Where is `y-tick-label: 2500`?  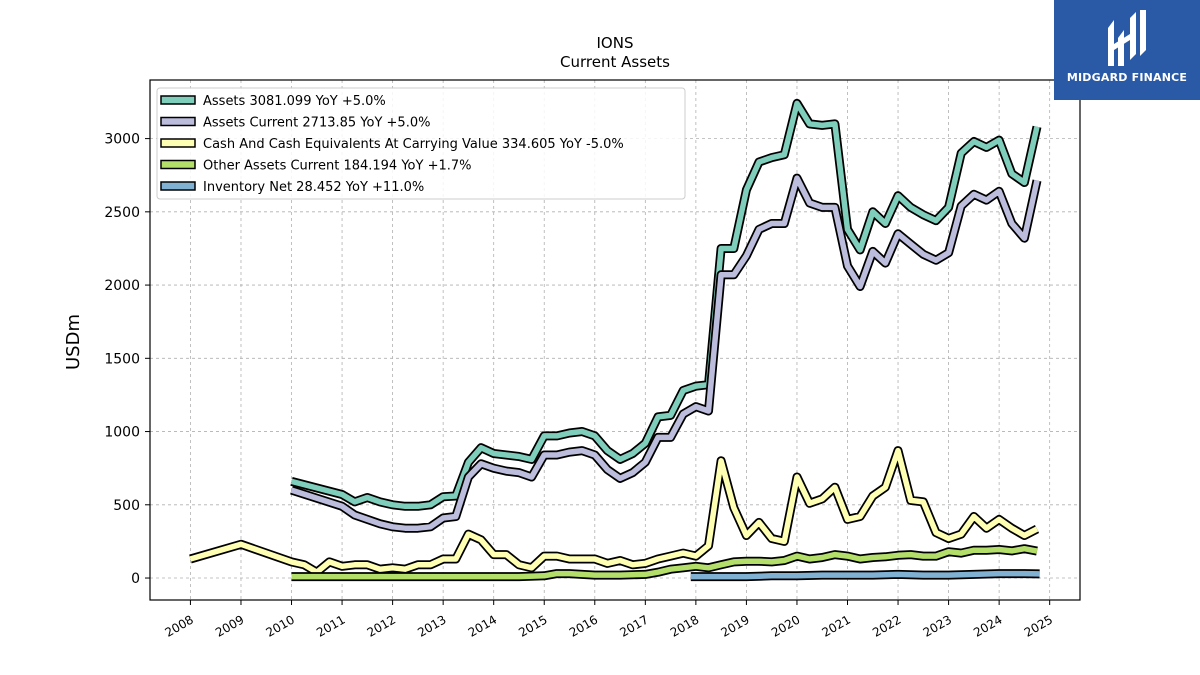
y-tick-label: 2500 is located at coordinates (122, 213).